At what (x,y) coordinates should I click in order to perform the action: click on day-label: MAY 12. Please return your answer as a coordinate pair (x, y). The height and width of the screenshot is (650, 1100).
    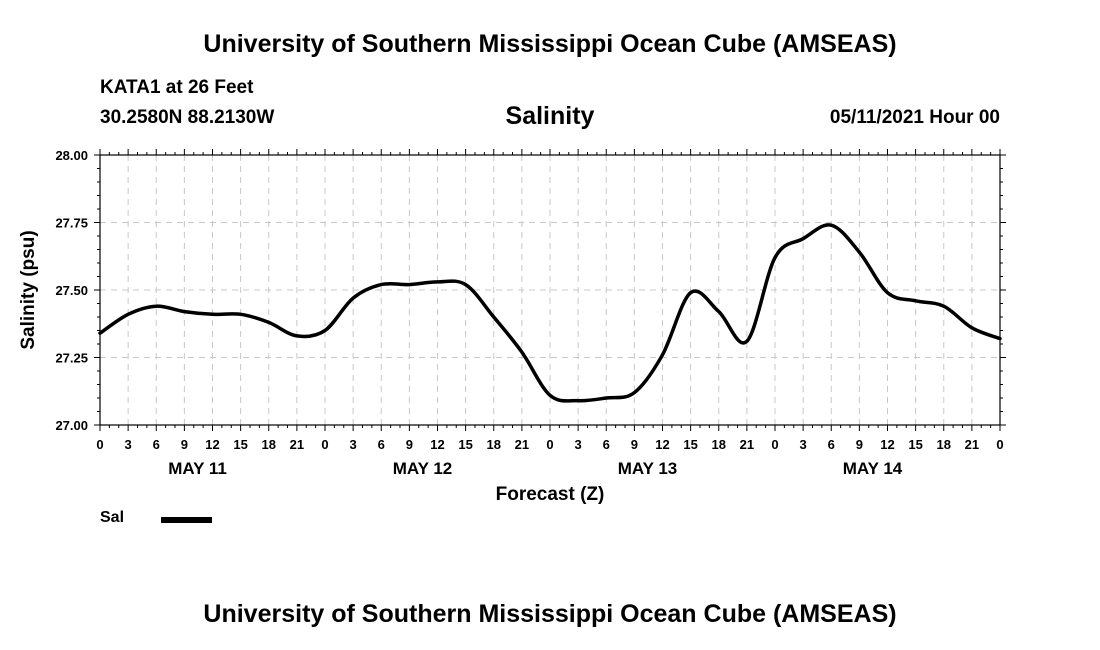
    Looking at the image, I should click on (423, 468).